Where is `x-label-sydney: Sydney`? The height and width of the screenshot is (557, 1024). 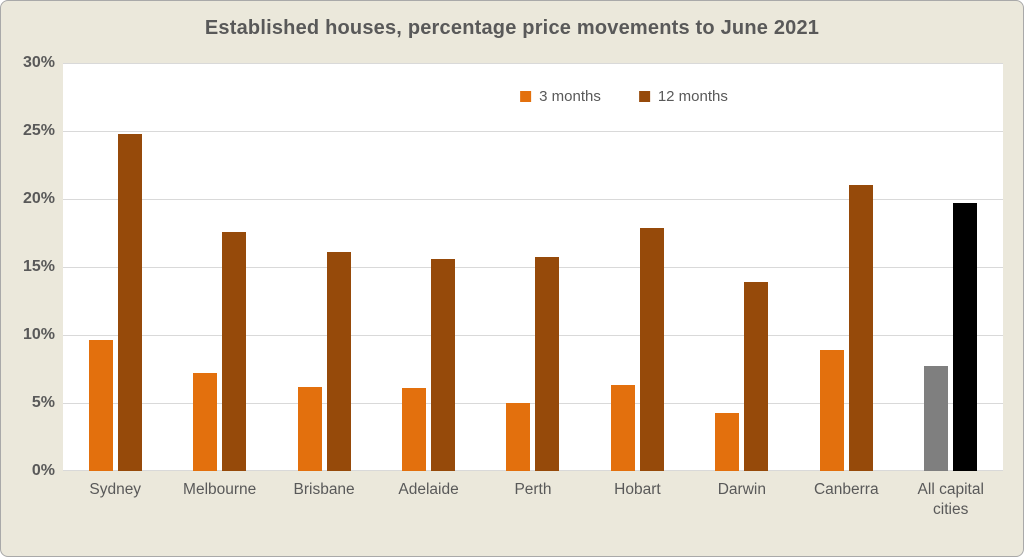 x-label-sydney: Sydney is located at coordinates (115, 489).